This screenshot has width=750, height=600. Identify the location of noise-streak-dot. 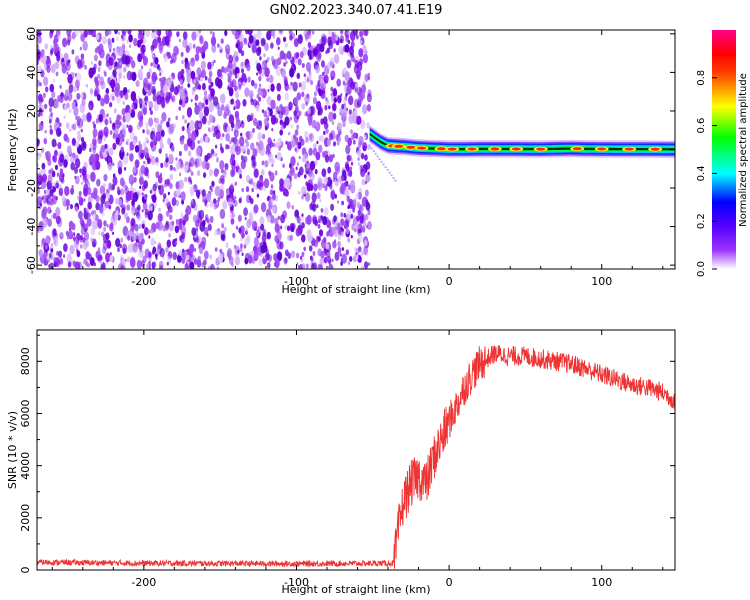
(377, 156).